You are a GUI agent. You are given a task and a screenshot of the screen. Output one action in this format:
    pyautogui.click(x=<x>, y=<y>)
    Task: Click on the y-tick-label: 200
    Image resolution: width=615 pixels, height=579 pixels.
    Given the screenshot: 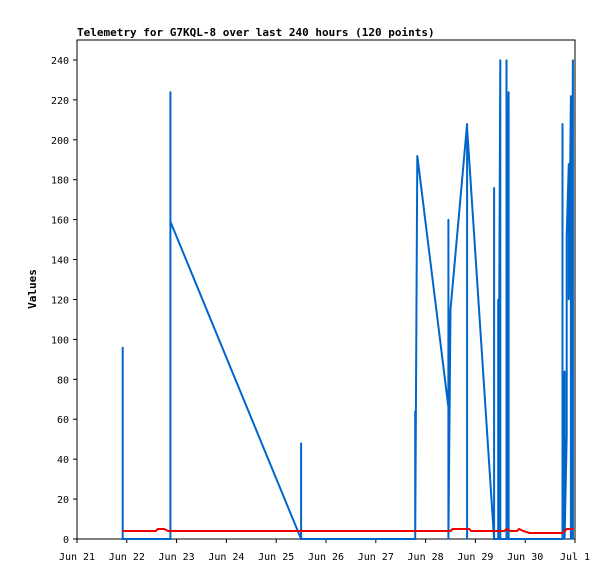 What is the action you would take?
    pyautogui.click(x=60, y=141)
    